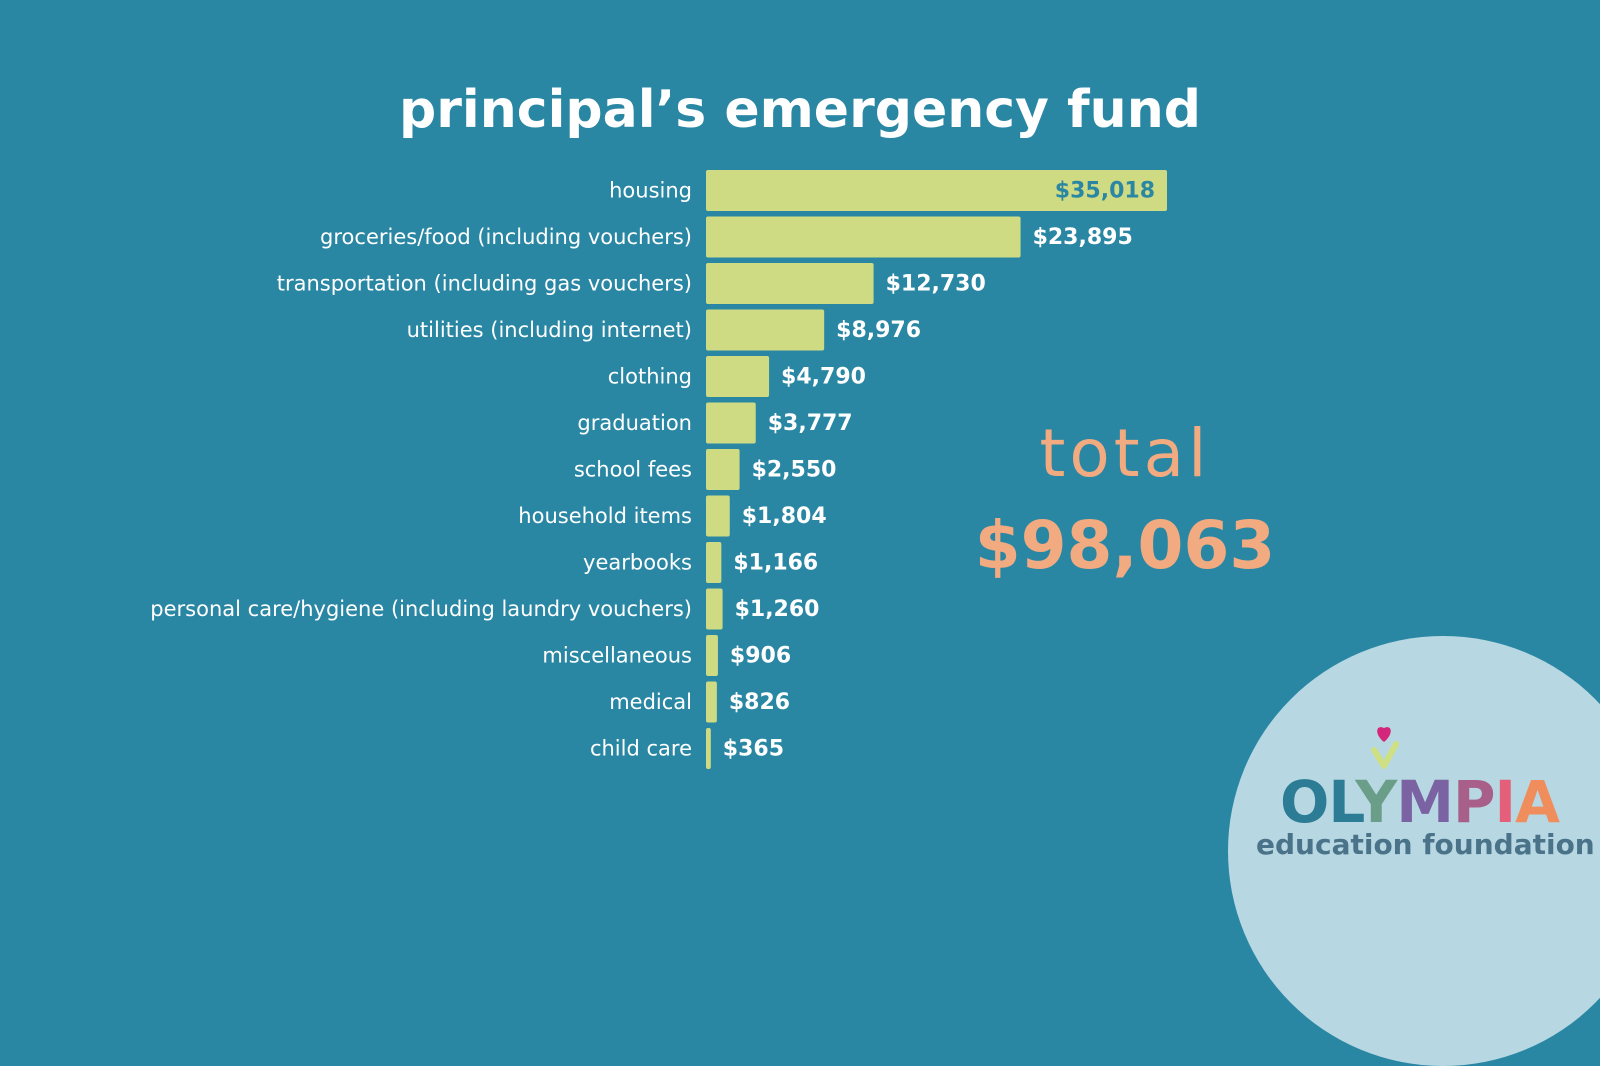 The image size is (1600, 1066). What do you see at coordinates (1376, 802) in the screenshot?
I see `logo-letter: Y` at bounding box center [1376, 802].